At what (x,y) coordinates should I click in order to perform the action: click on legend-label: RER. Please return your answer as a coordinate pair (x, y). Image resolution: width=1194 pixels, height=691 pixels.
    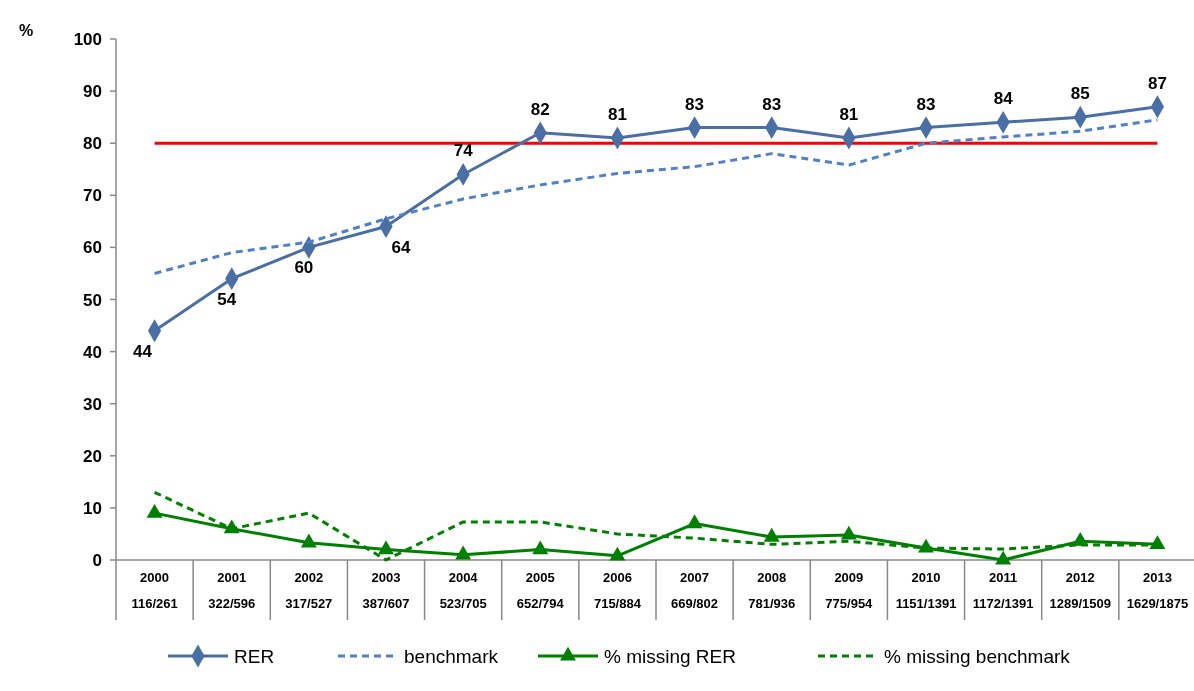
    Looking at the image, I should click on (254, 656).